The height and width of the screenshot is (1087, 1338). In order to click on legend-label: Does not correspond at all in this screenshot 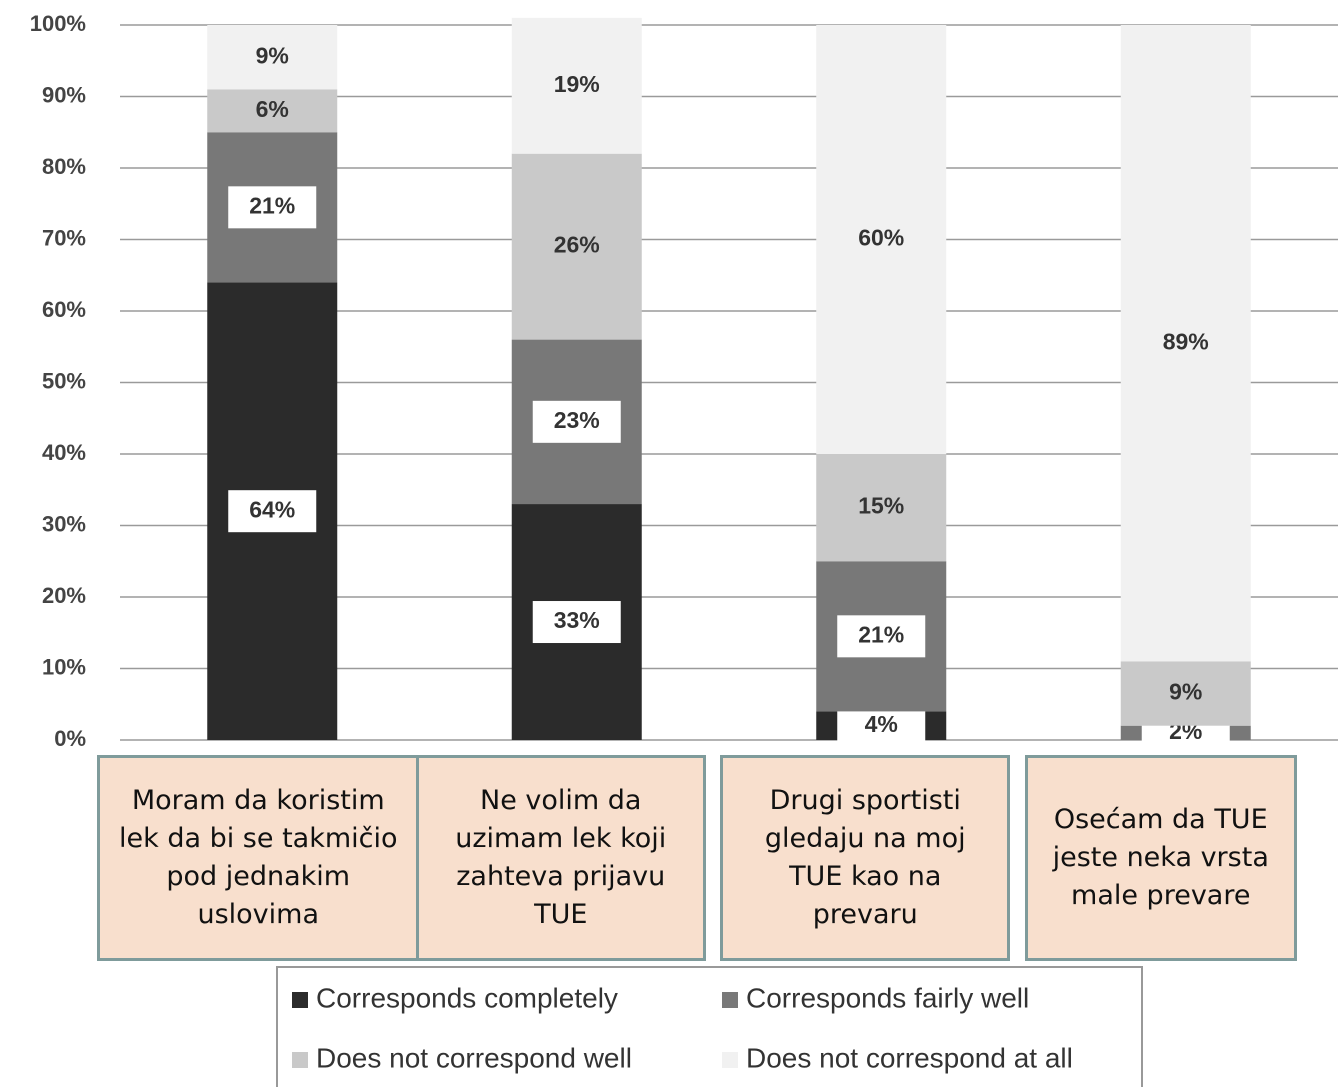, I will do `click(909, 1057)`.